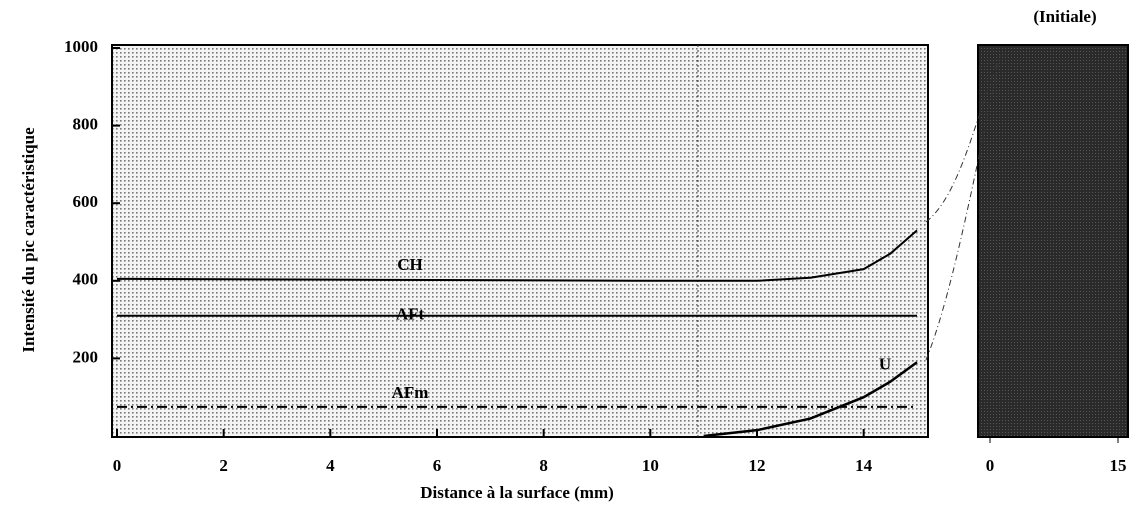 This screenshot has width=1141, height=507. I want to click on x-tick-label: 15, so click(1118, 465).